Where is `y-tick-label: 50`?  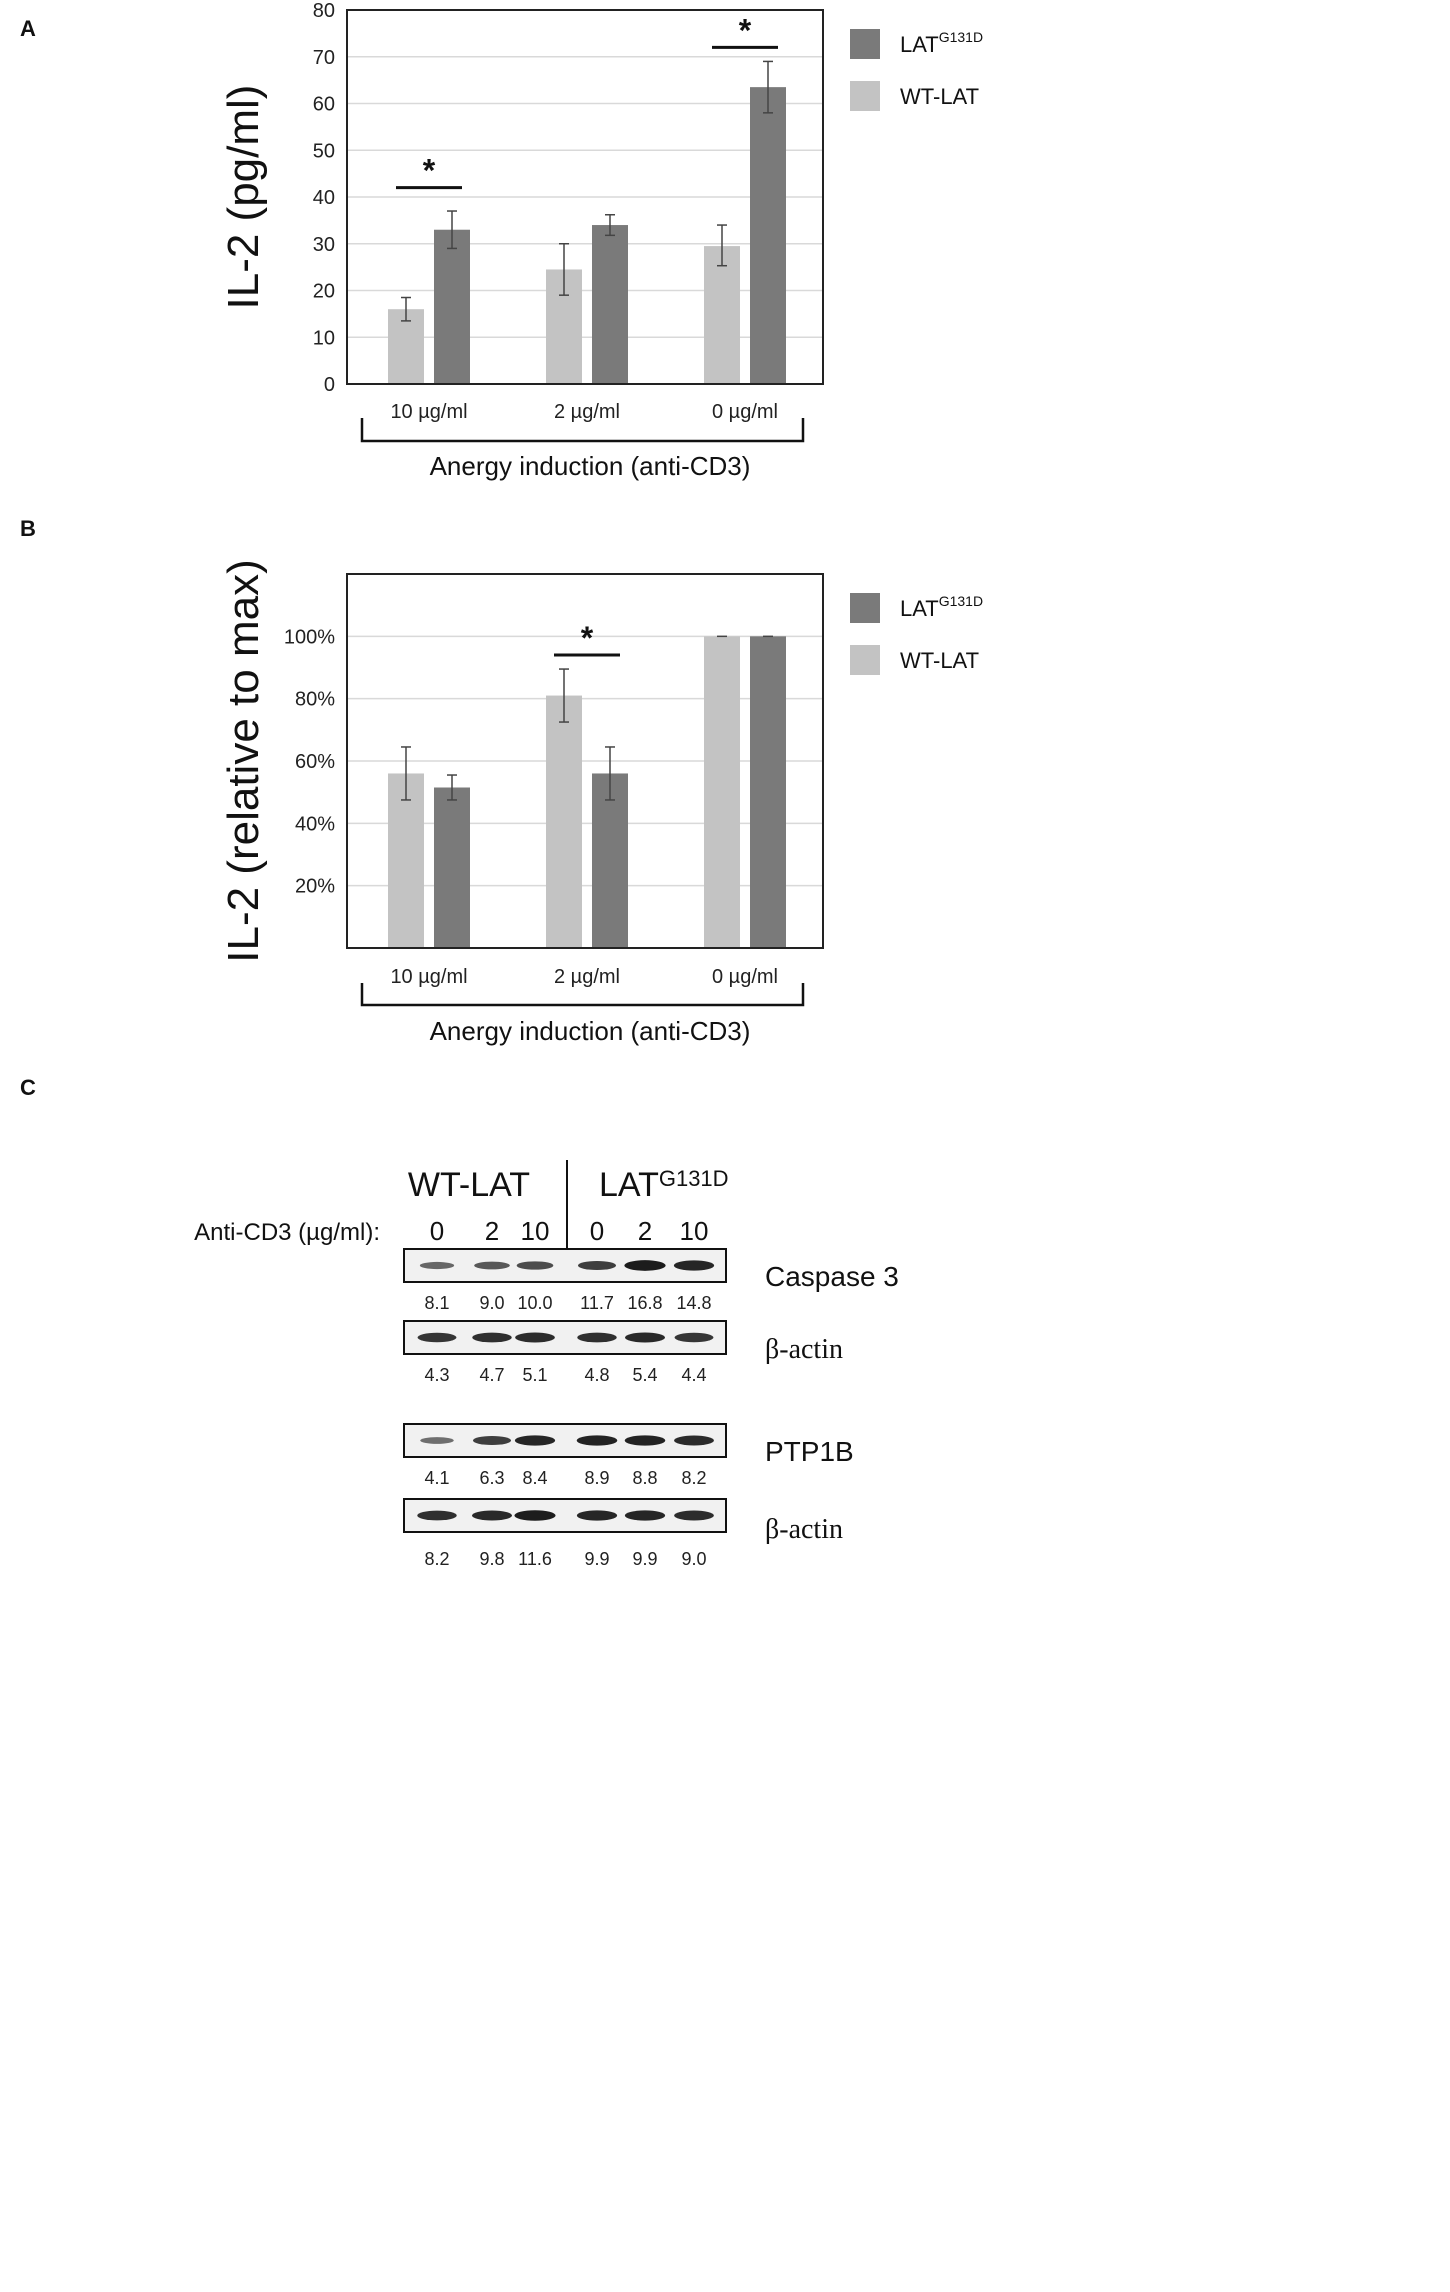 y-tick-label: 50 is located at coordinates (324, 151).